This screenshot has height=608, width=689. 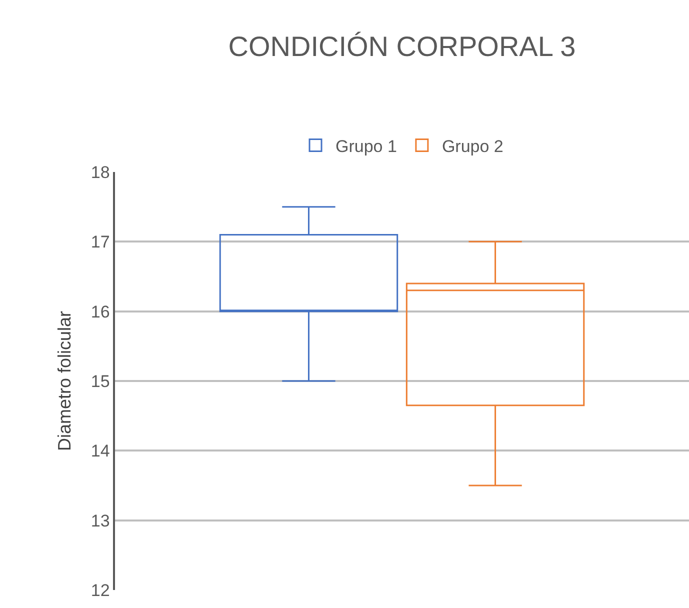 What do you see at coordinates (100, 451) in the screenshot?
I see `y-tick-label: 14` at bounding box center [100, 451].